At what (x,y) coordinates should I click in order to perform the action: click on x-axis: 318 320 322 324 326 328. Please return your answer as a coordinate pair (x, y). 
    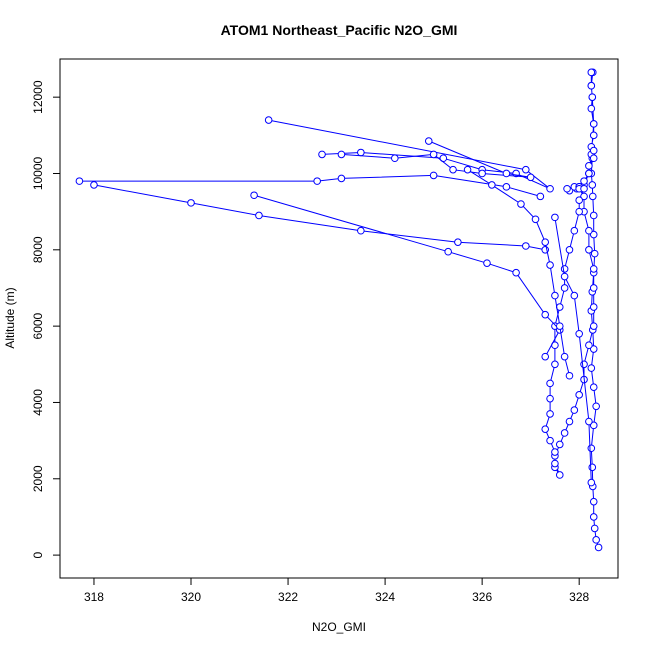
    Looking at the image, I should click on (337, 591).